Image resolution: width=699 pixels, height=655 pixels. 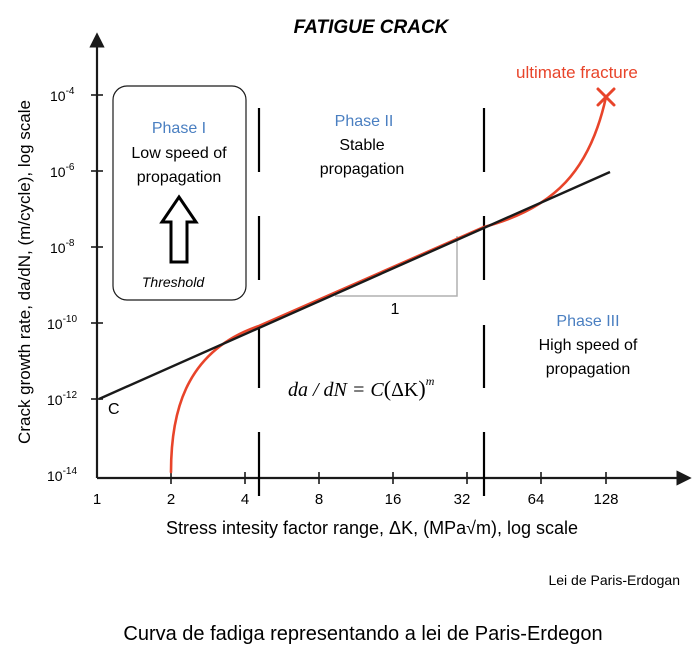 What do you see at coordinates (588, 345) in the screenshot?
I see `phase-3-desc-line1: High speed of` at bounding box center [588, 345].